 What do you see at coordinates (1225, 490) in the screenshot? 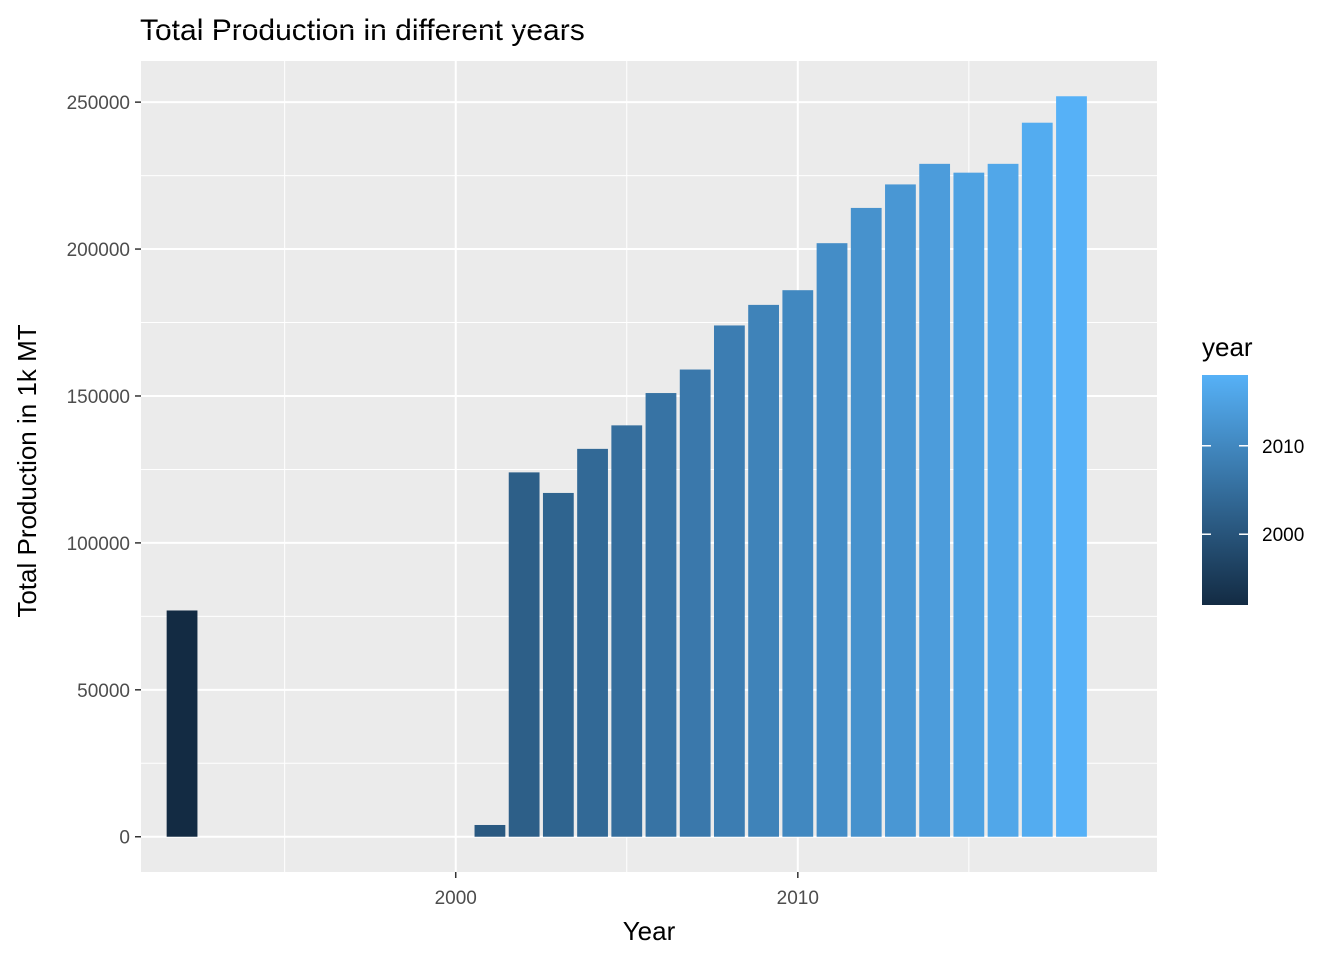
I see `legend-colorbar` at bounding box center [1225, 490].